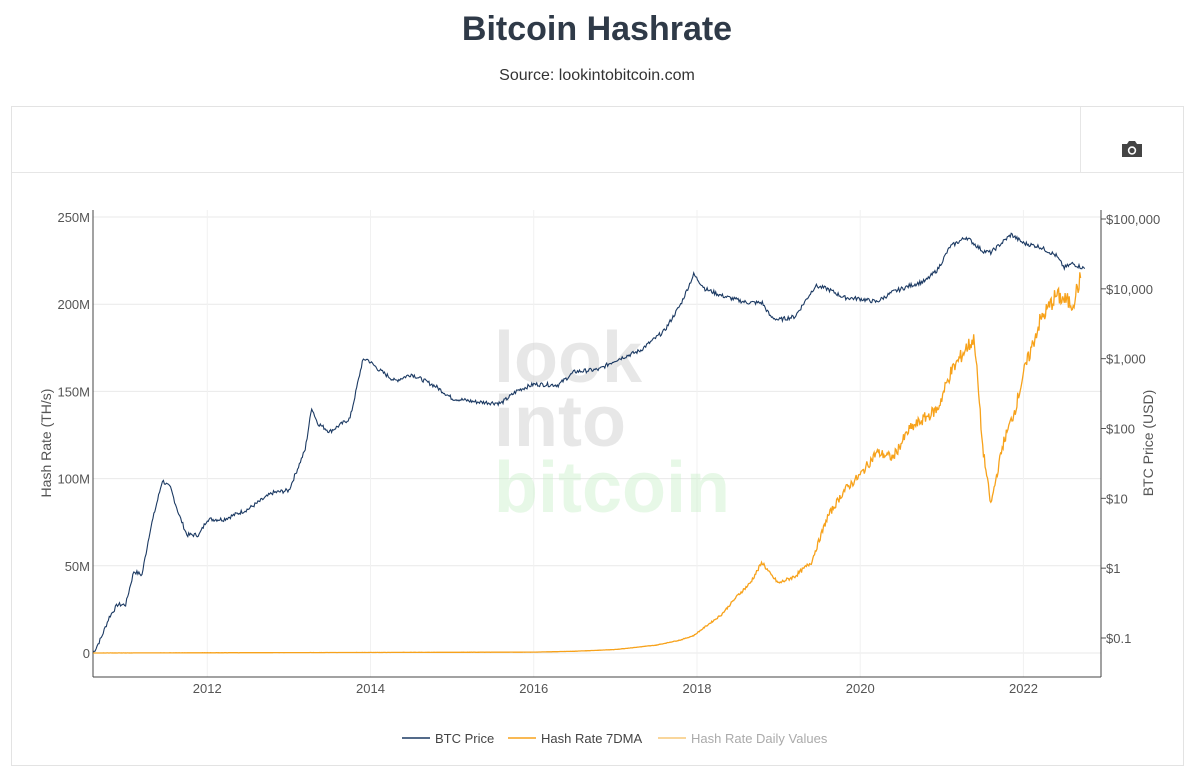 The height and width of the screenshot is (774, 1200). What do you see at coordinates (697, 688) in the screenshot?
I see `x-tick-label: 2018` at bounding box center [697, 688].